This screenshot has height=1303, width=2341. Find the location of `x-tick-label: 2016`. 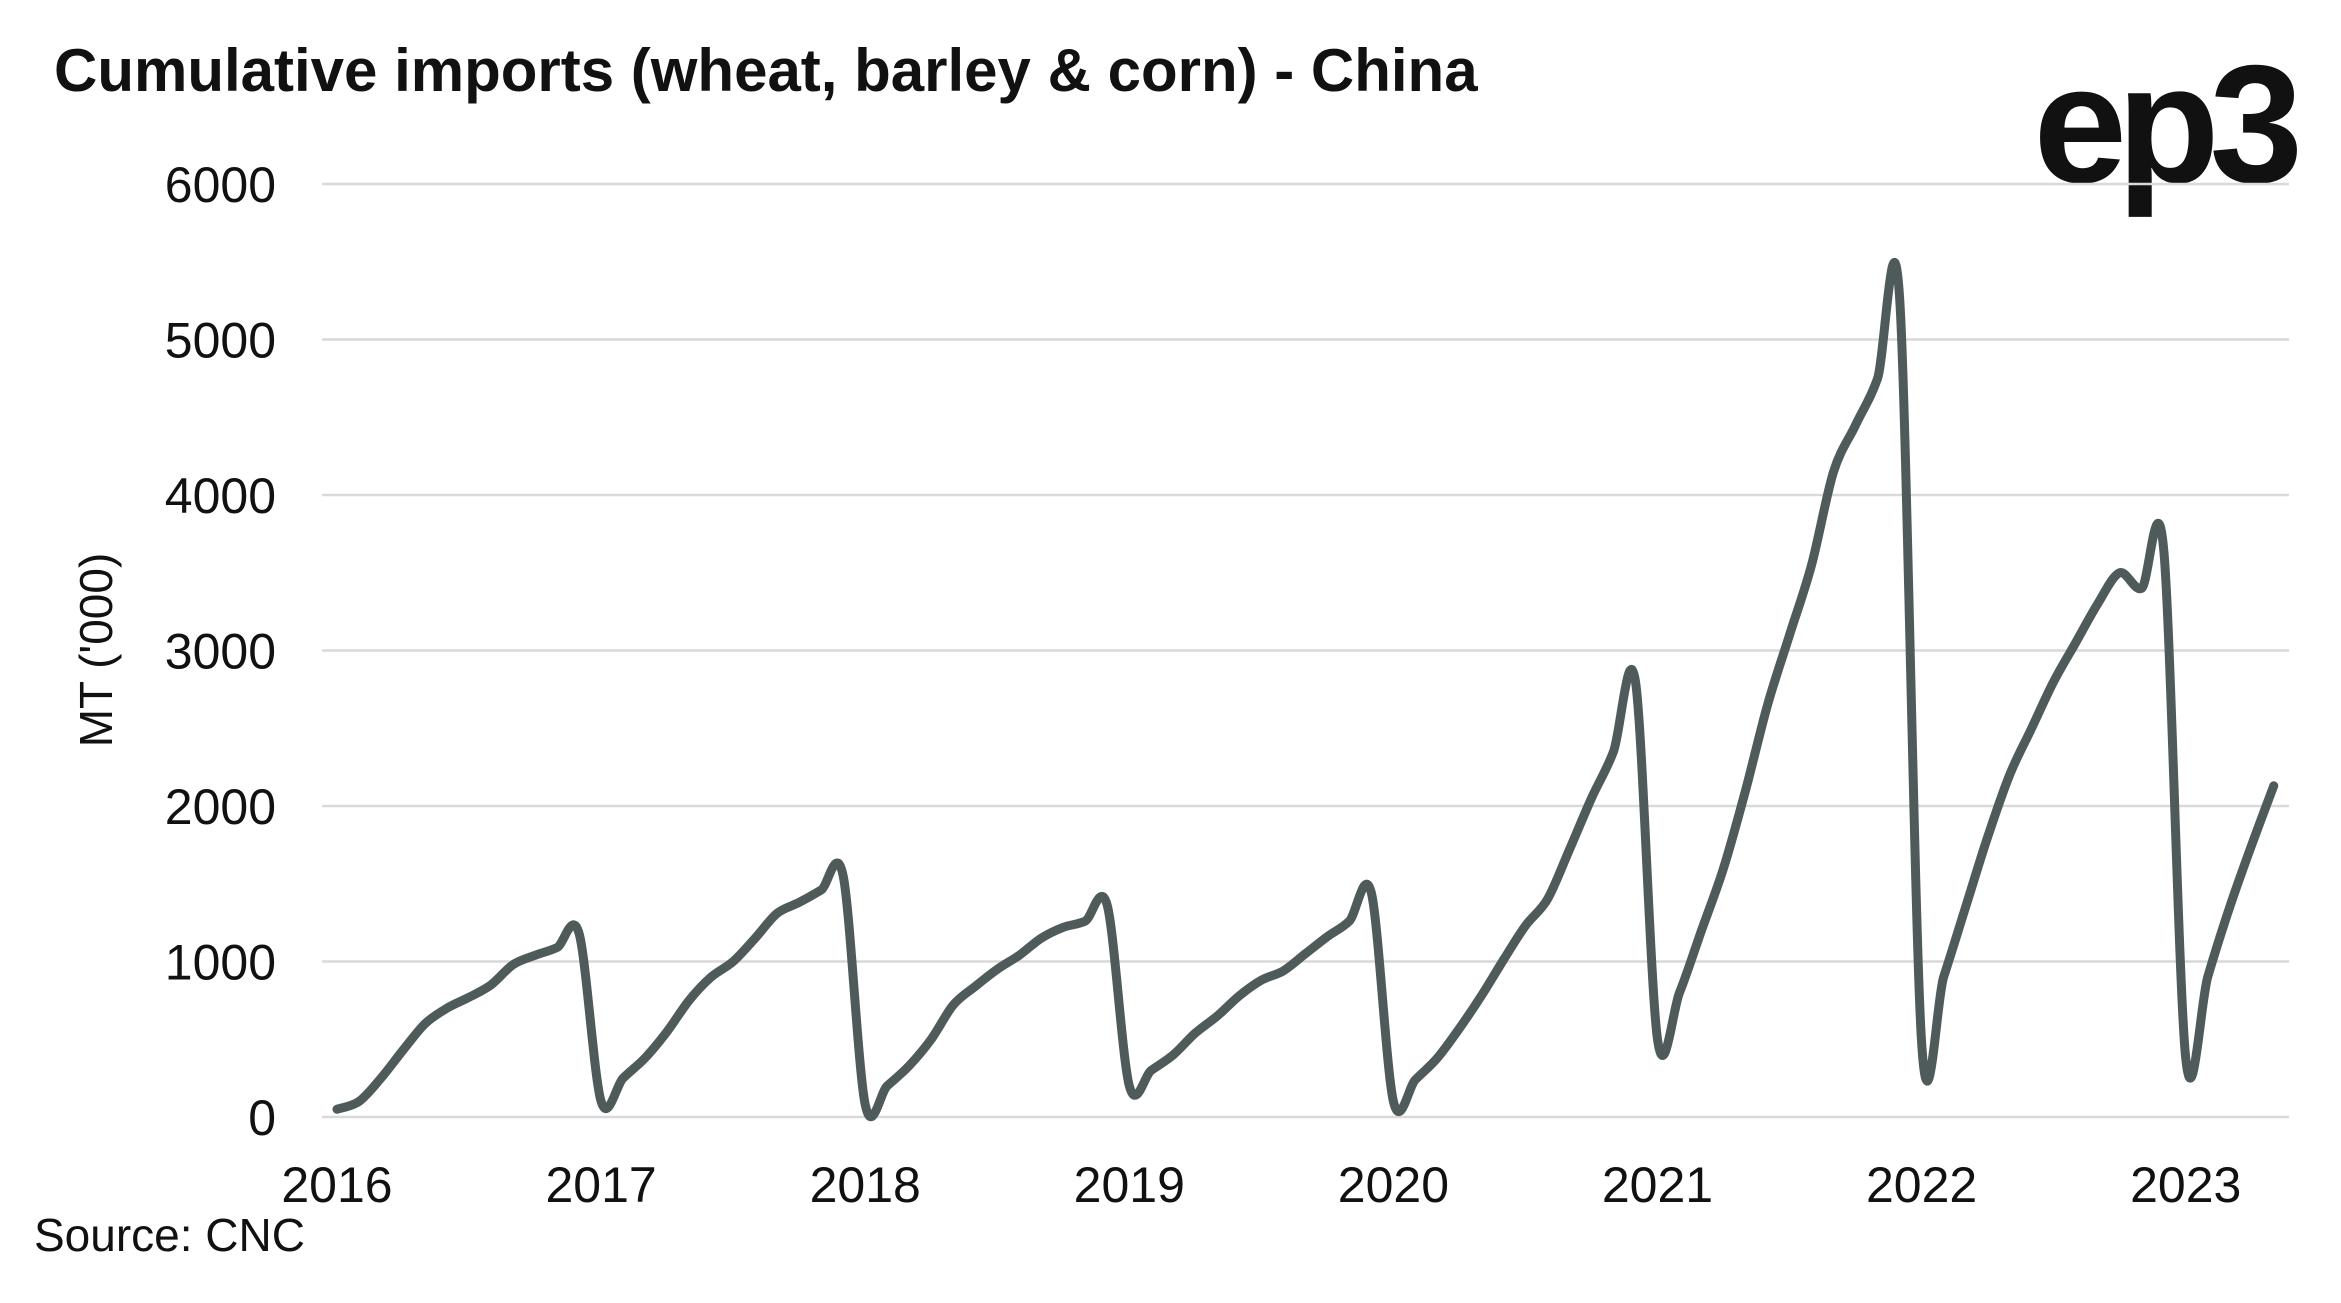

x-tick-label: 2016 is located at coordinates (336, 1185).